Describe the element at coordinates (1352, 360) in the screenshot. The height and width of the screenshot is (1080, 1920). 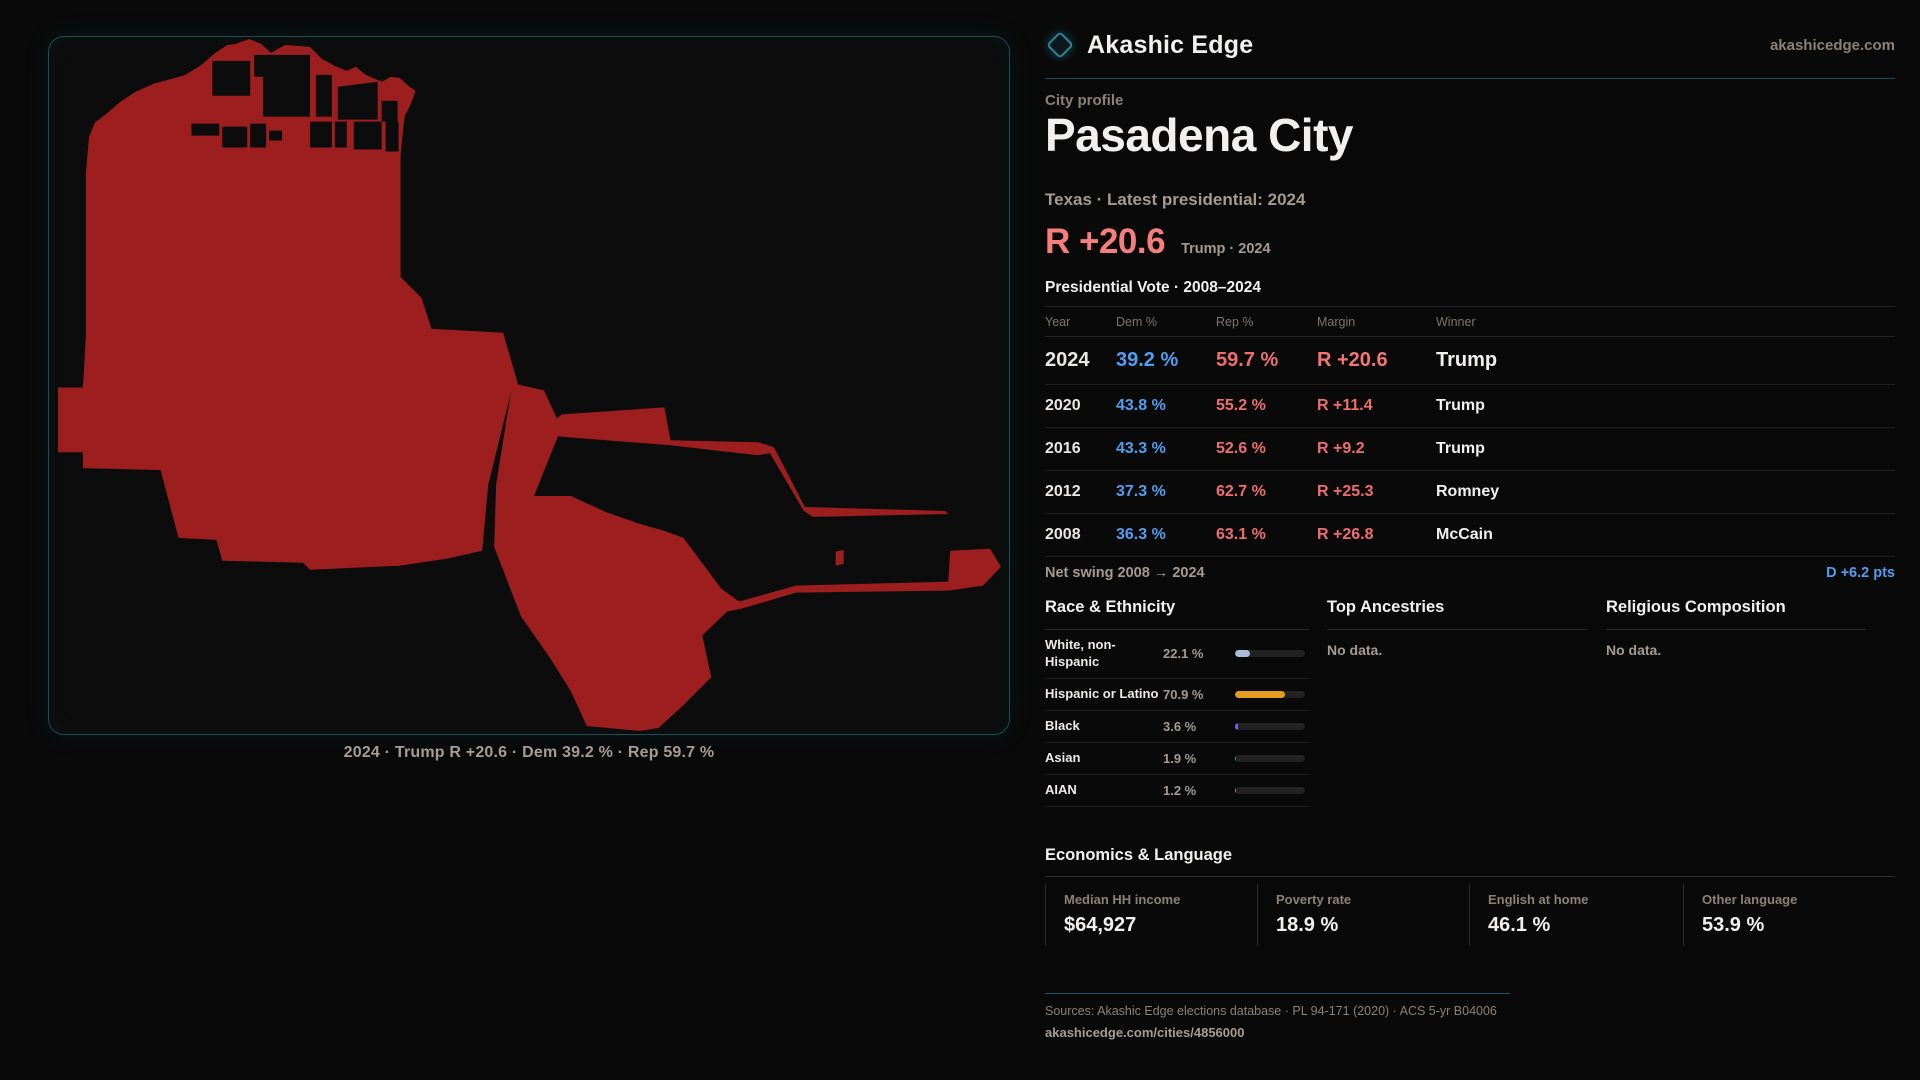
I see `cell-margin: R +20.6` at that location.